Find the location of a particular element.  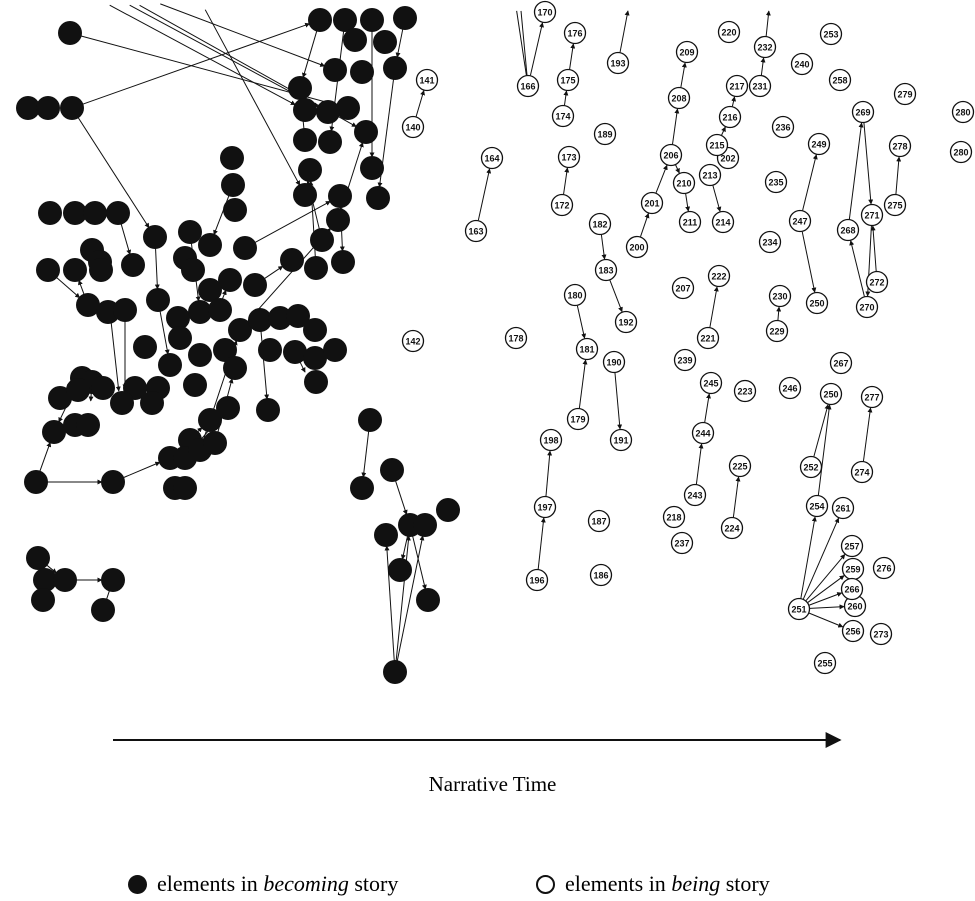

being-node-label: 271 is located at coordinates (871, 216).